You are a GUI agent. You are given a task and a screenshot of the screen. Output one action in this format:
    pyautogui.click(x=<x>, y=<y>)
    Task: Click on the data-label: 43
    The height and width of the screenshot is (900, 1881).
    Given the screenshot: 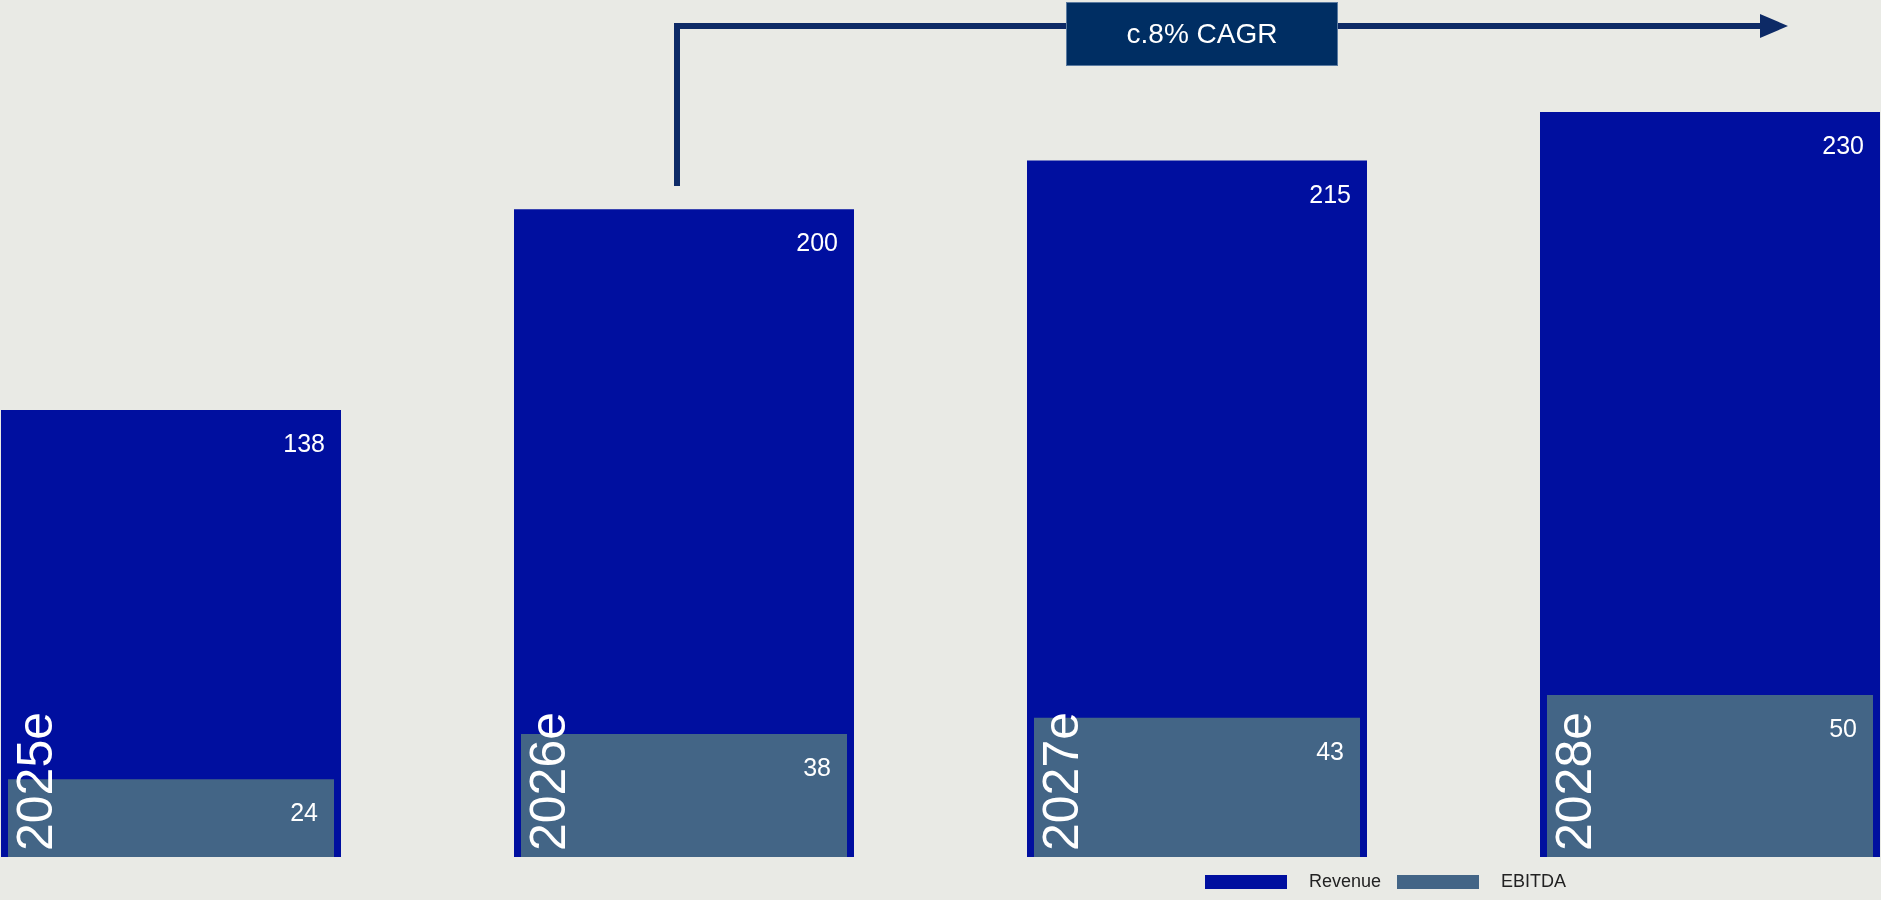 What is the action you would take?
    pyautogui.click(x=1330, y=750)
    